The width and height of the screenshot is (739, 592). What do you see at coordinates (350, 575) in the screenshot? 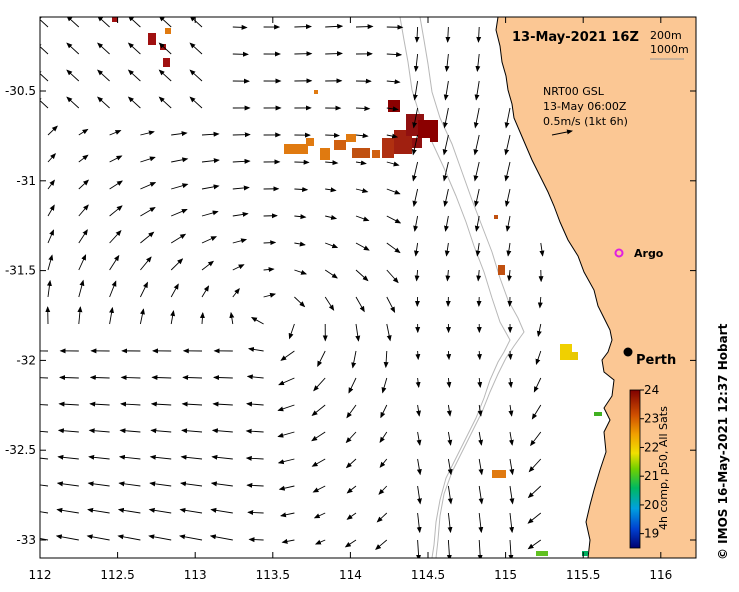
I see `x-tick-label: 114` at bounding box center [350, 575].